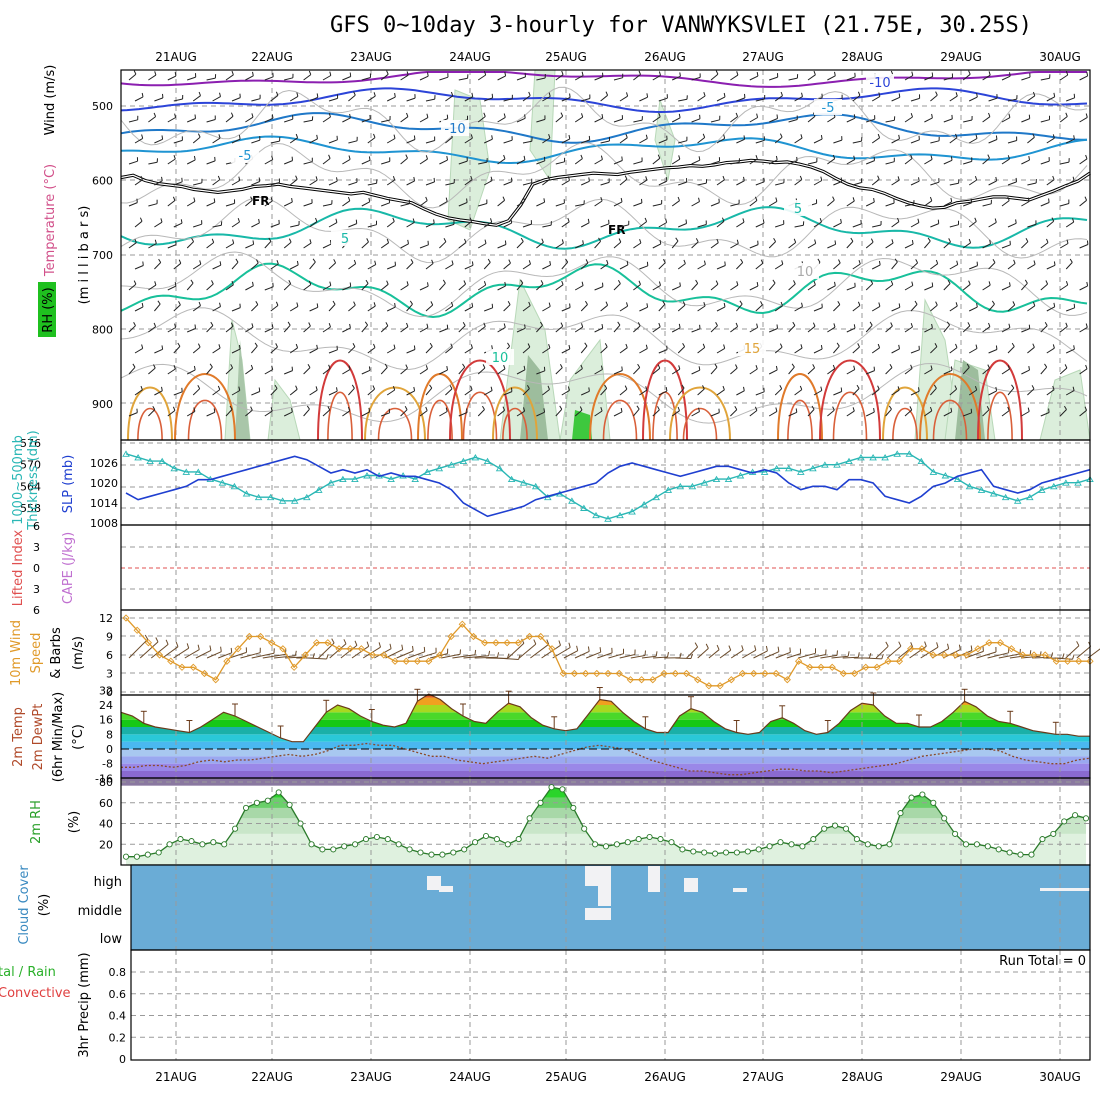  I want to click on upper-ylabel-mb: (m i l l i b a r s), so click(84, 255).